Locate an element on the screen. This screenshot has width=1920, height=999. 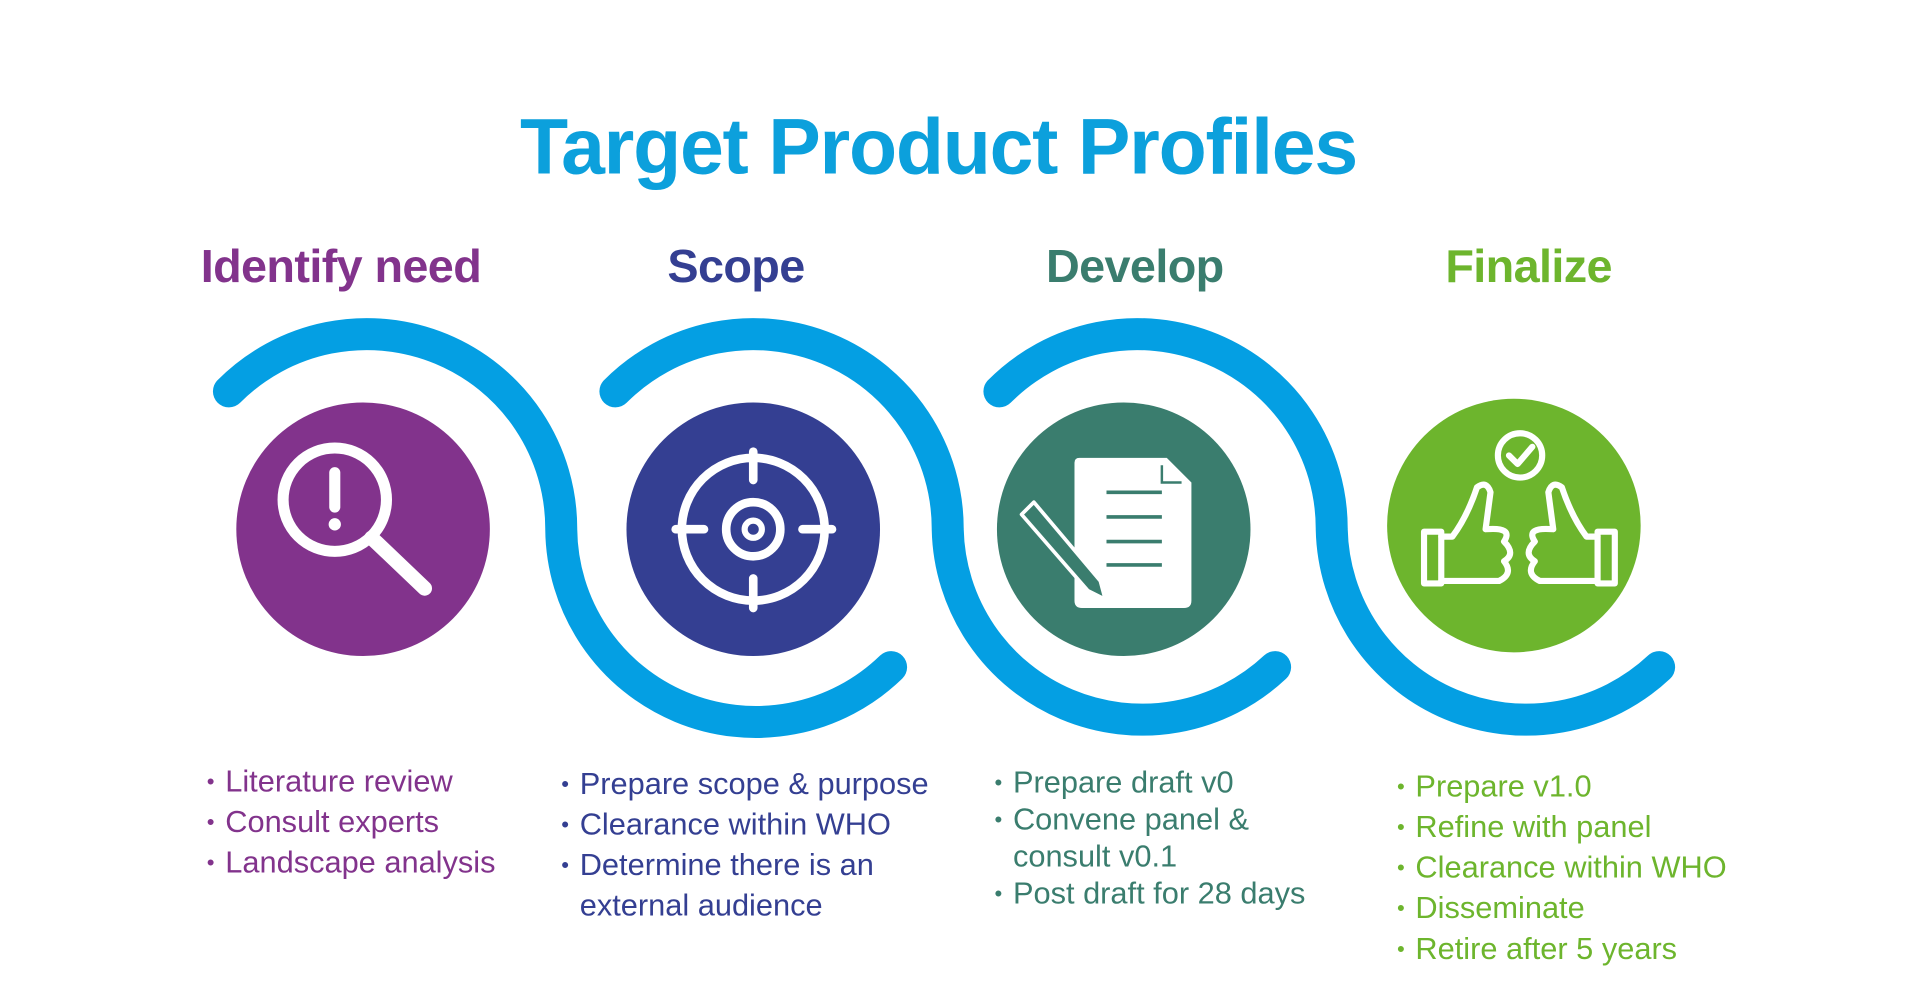
target-crosshair-icon is located at coordinates (754, 530).